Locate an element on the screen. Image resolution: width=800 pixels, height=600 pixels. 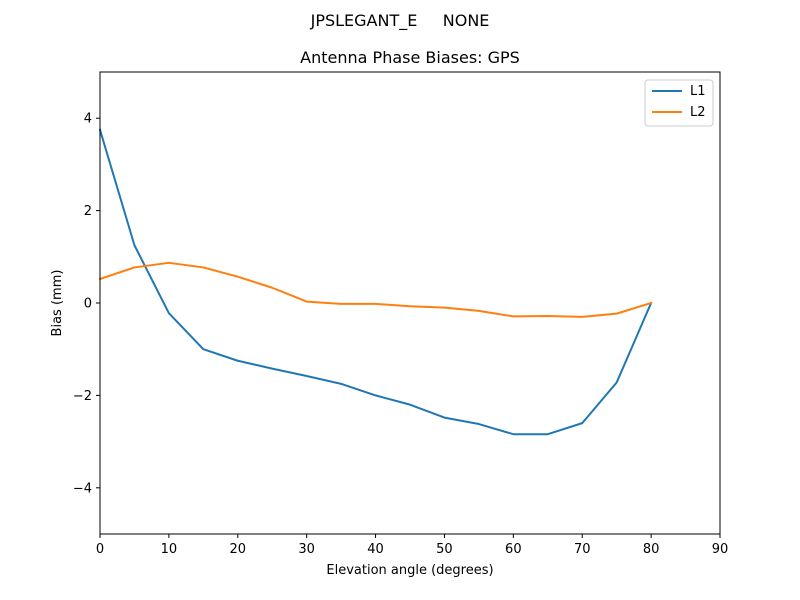
figure-suptitle: JPSLEGANT_E NONE is located at coordinates (400, 21).